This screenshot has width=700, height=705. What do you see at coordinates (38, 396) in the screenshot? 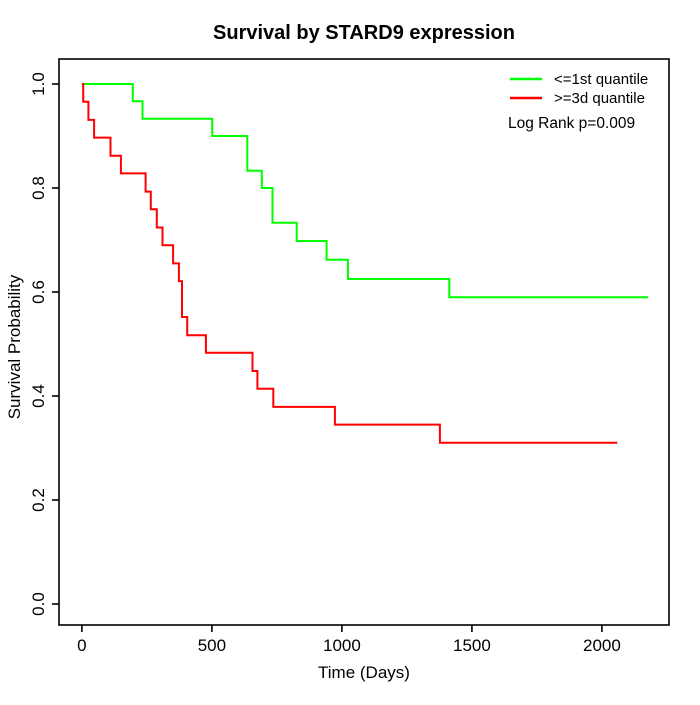
I see `y-tick-label: 0.4` at bounding box center [38, 396].